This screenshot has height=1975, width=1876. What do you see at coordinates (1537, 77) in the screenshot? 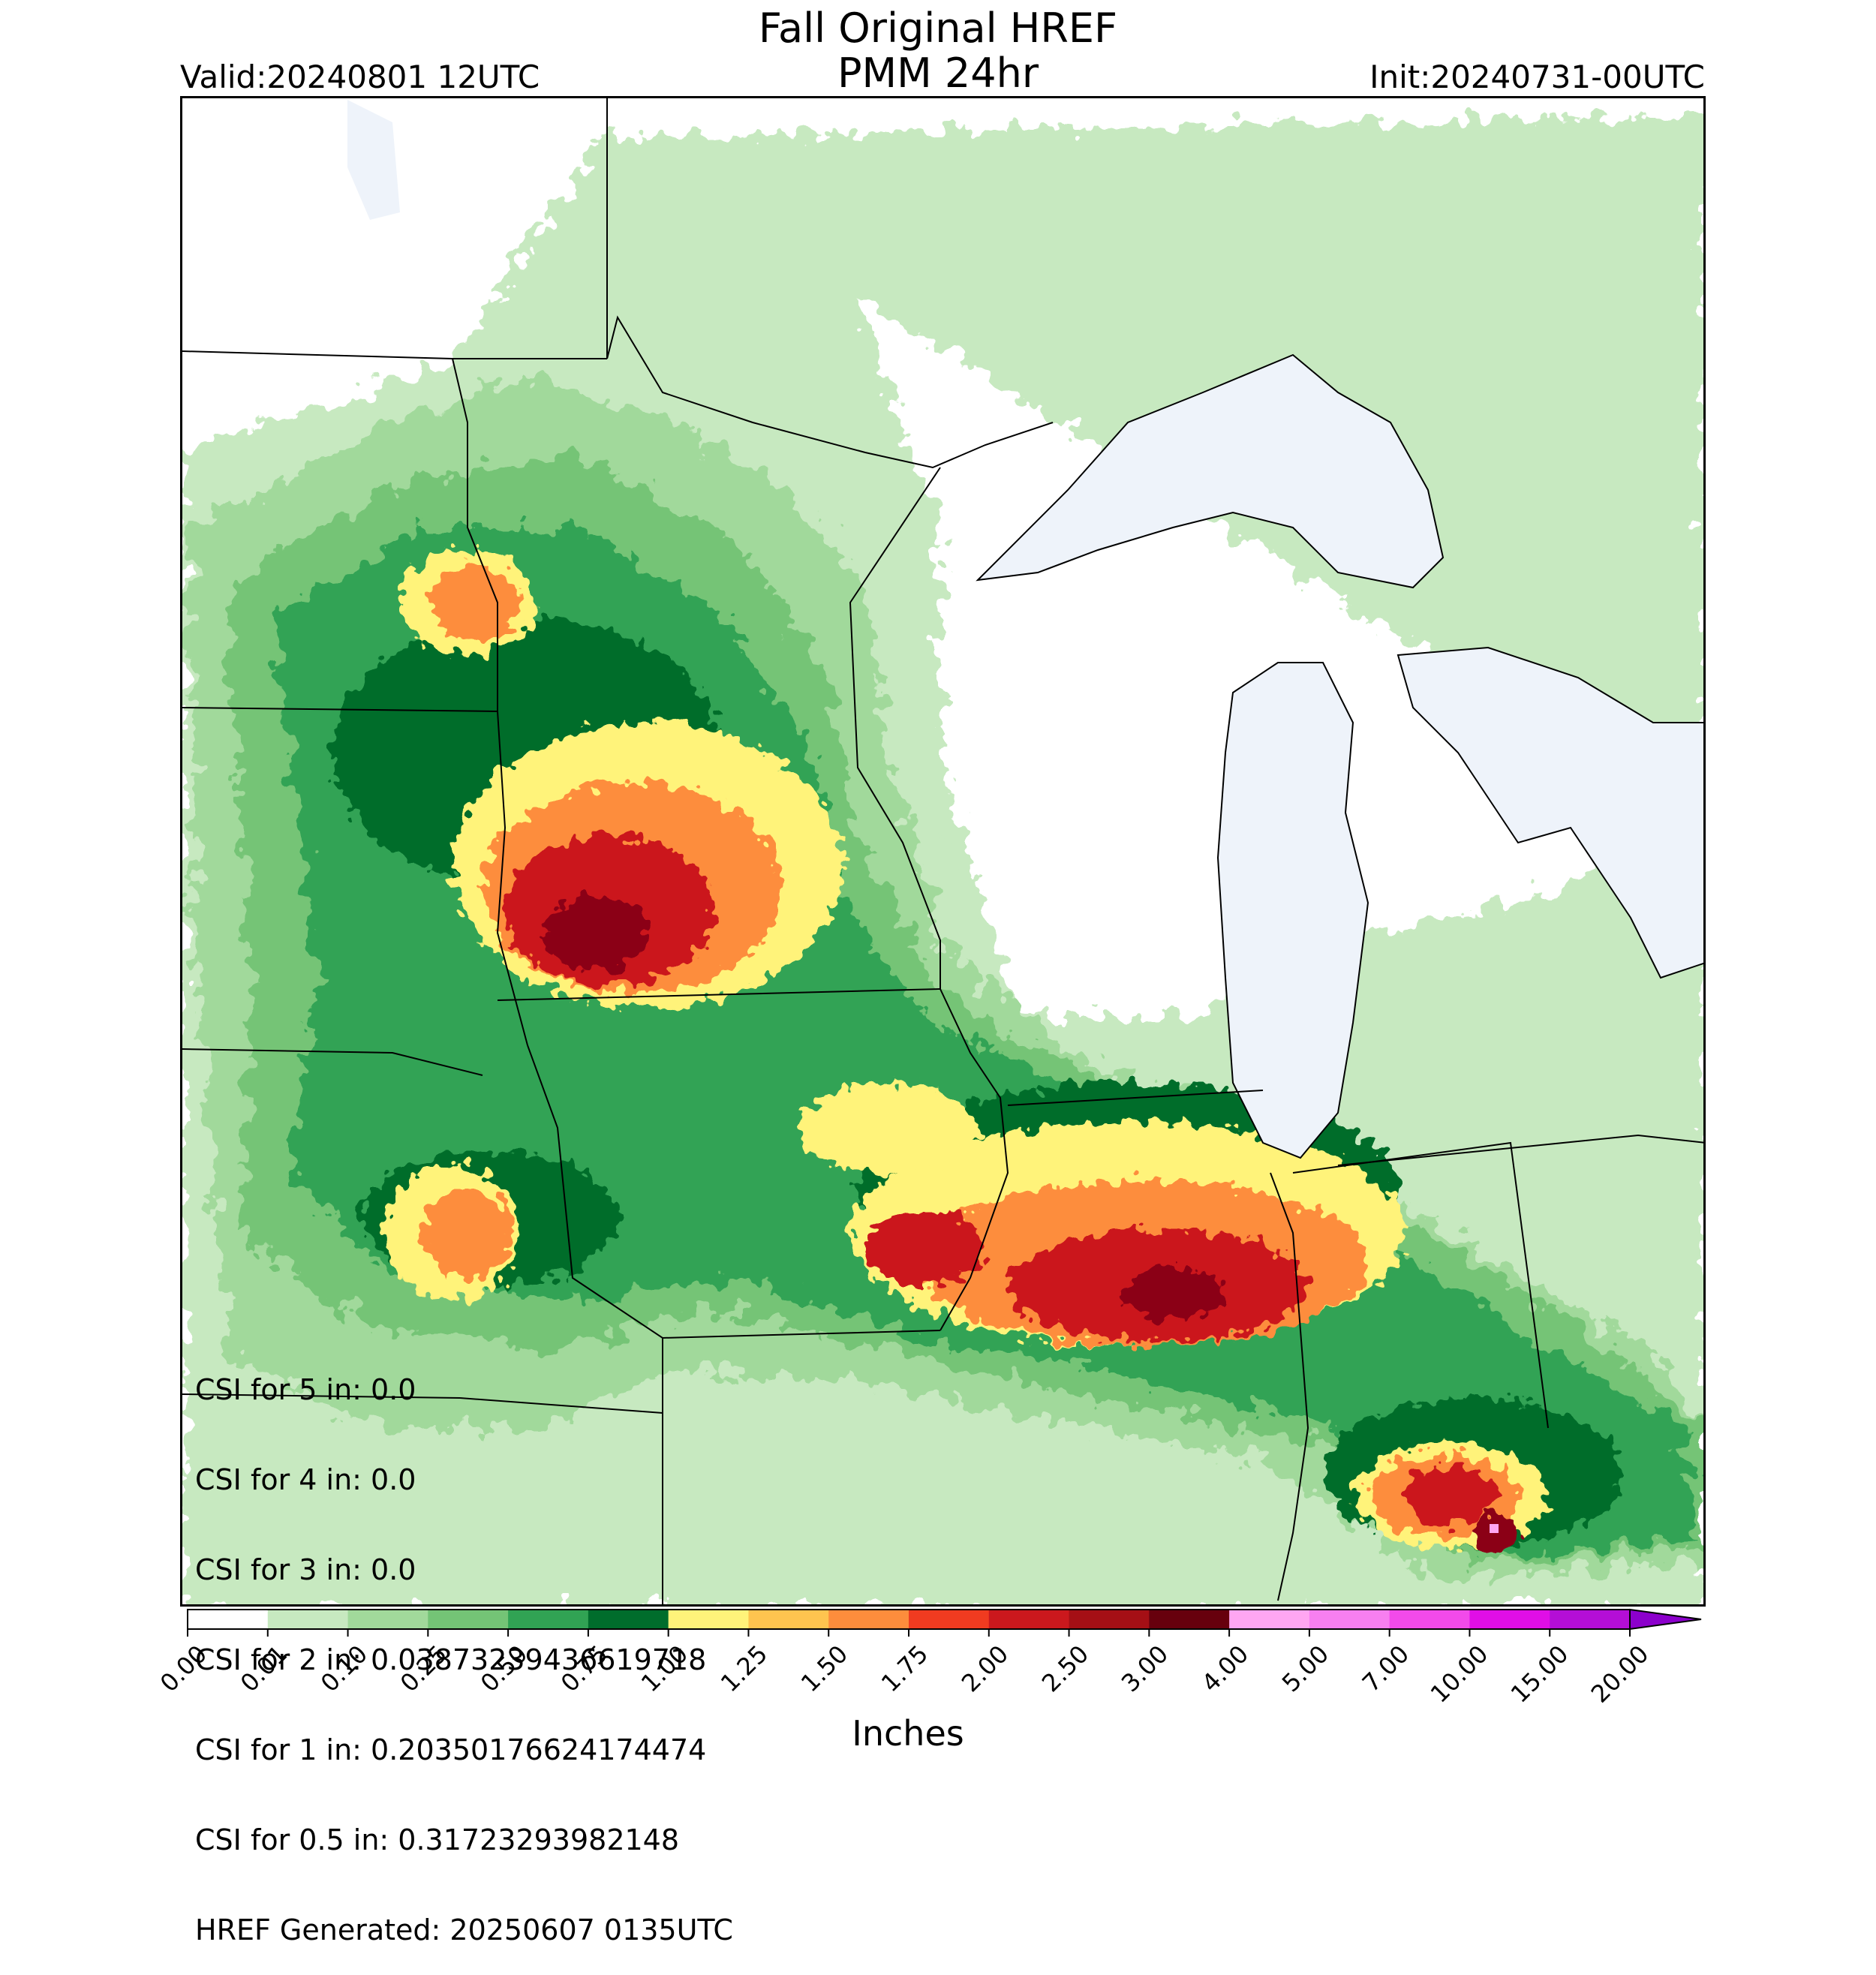
I see `init-time-label: Init:20240731-00UTC` at bounding box center [1537, 77].